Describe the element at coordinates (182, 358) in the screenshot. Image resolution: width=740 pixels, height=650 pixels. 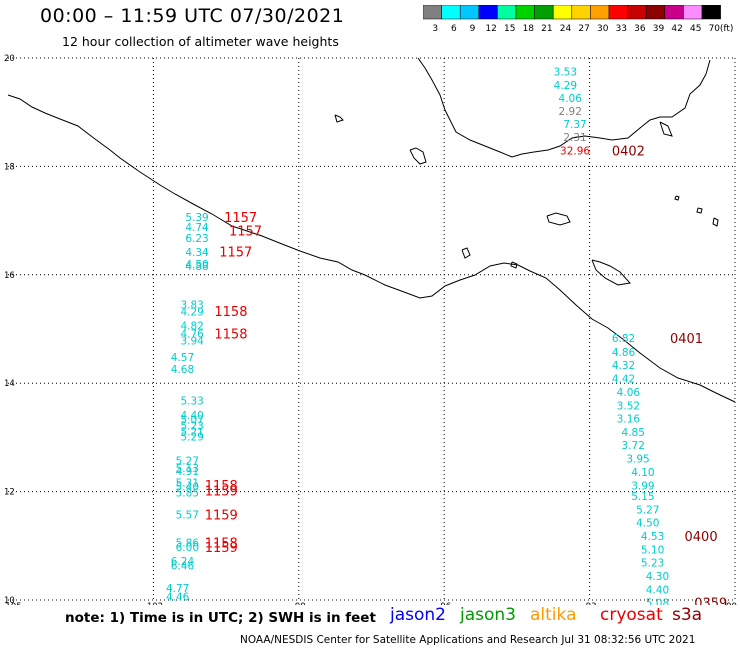
I see `swh-value: 4.57` at that location.